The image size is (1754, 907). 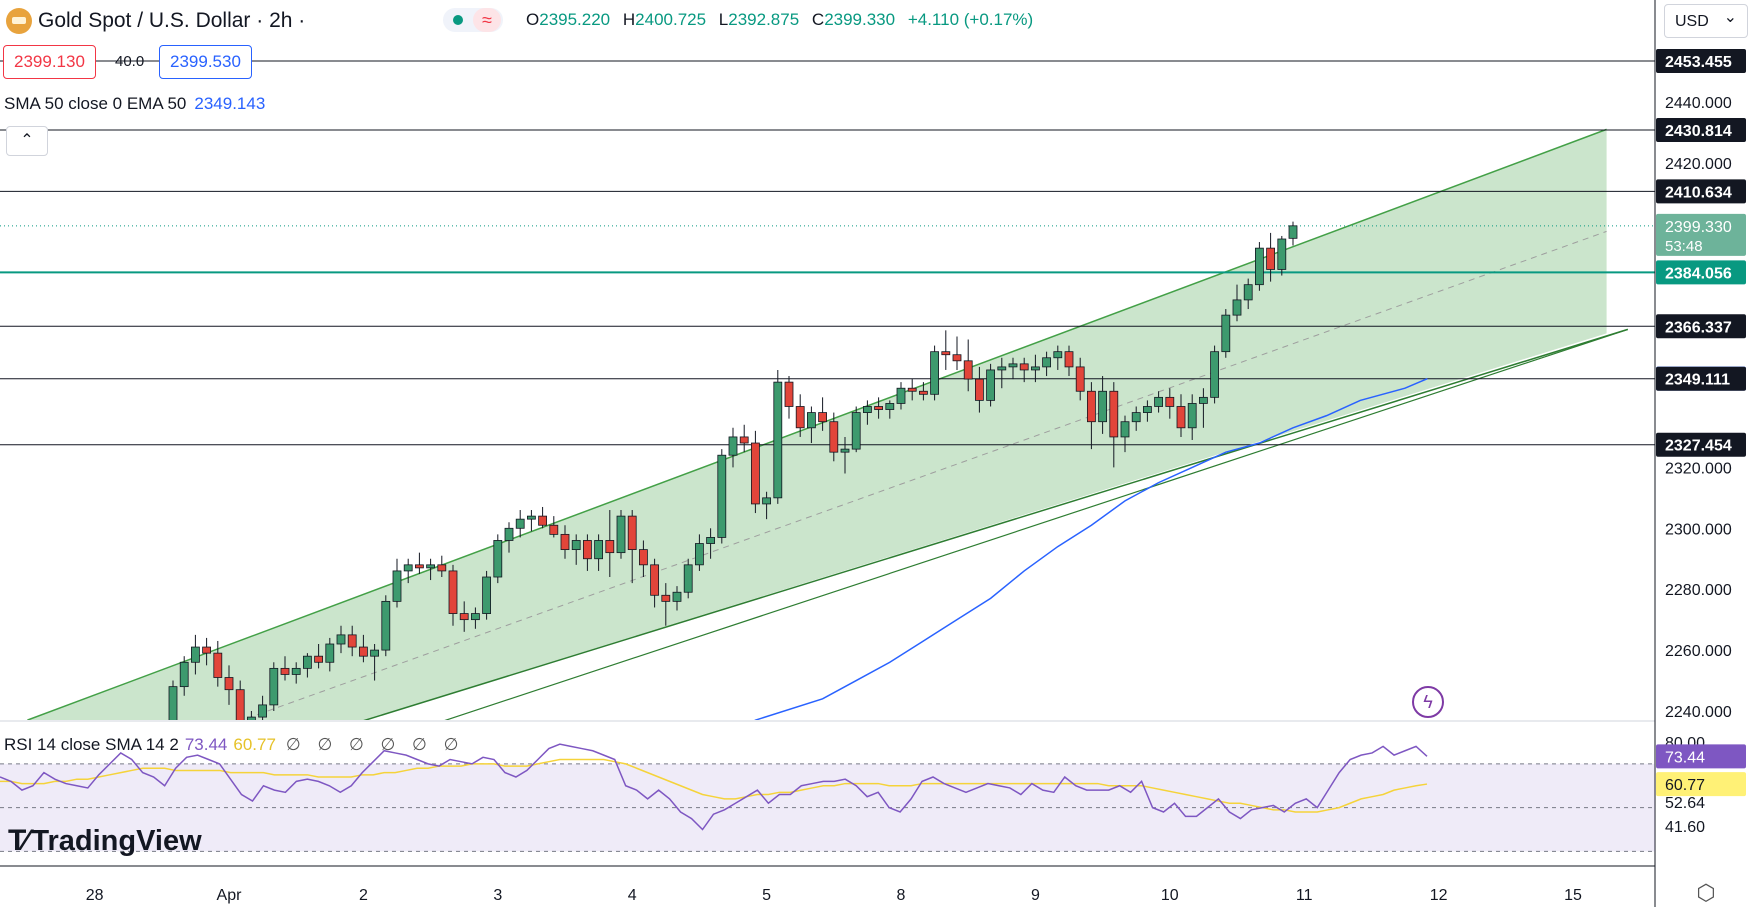 I want to click on rsi-pane, so click(x=827, y=797).